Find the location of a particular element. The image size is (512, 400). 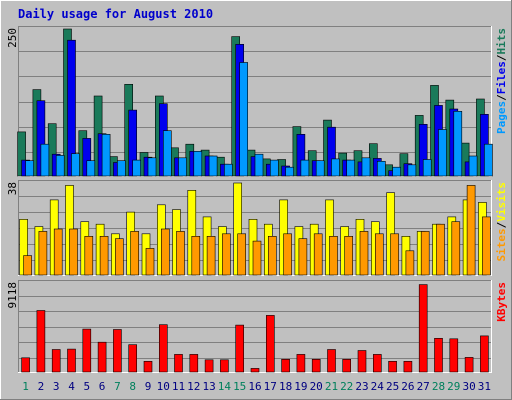

x-tick-label: 5 is located at coordinates (86, 386).